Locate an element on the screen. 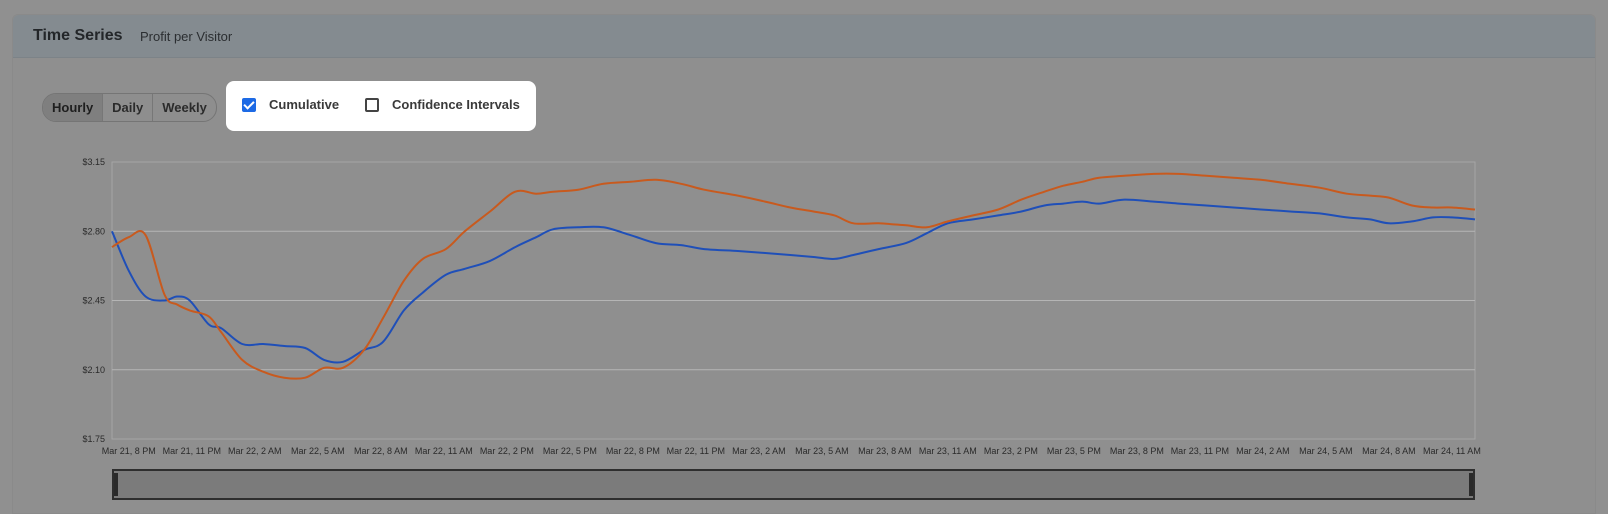 The width and height of the screenshot is (1608, 514). x-tick-label: Mar 22, 2 PM is located at coordinates (507, 451).